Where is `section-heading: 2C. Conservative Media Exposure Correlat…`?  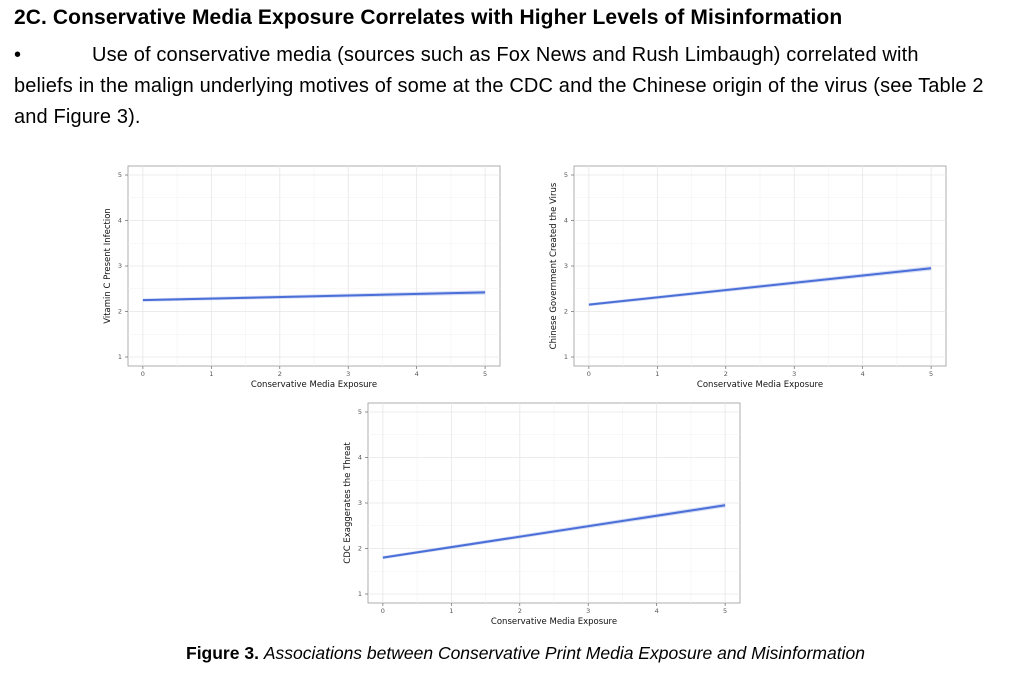
section-heading: 2C. Conservative Media Exposure Correlat… is located at coordinates (428, 17).